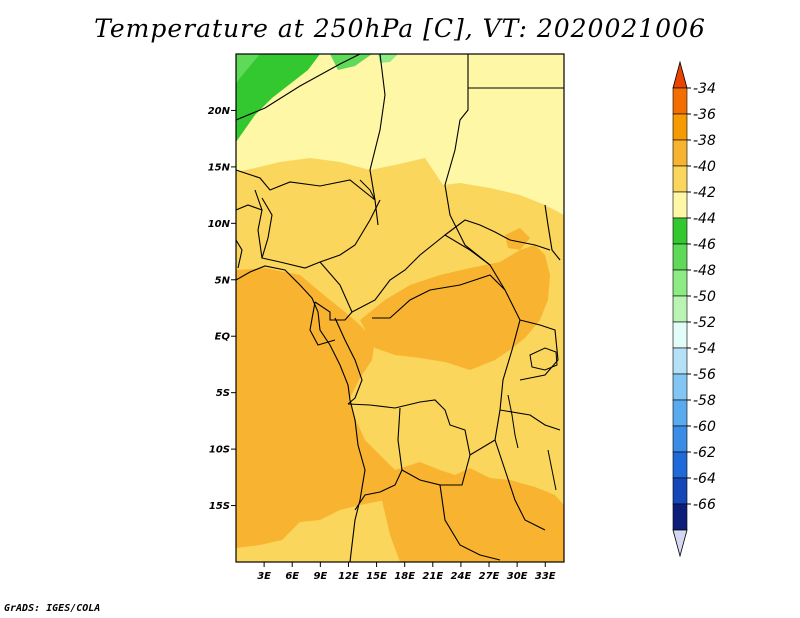 The height and width of the screenshot is (618, 800). I want to click on colorbar-label: -48, so click(704, 271).